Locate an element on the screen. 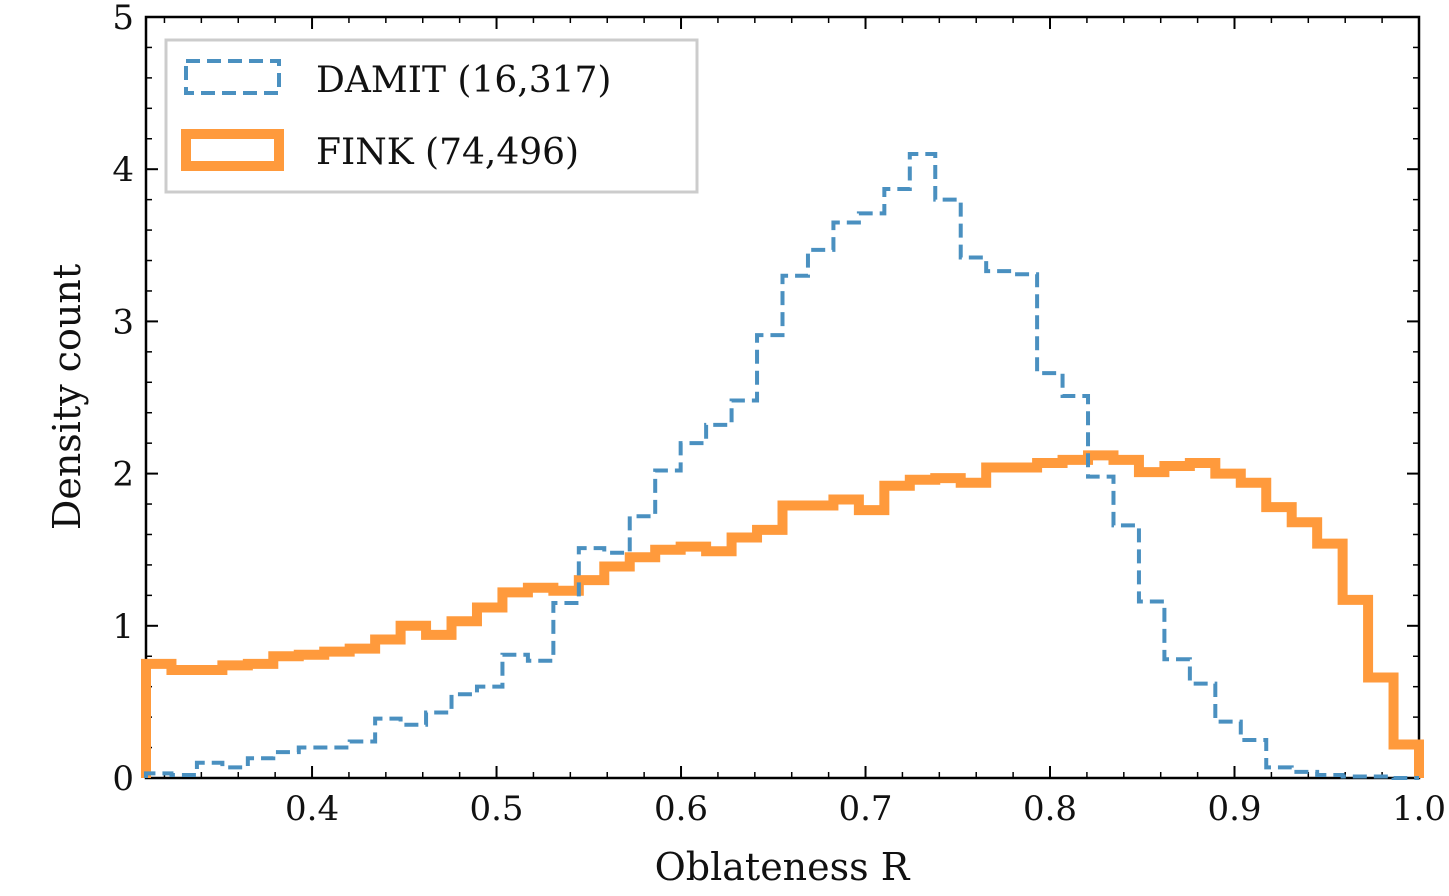 The width and height of the screenshot is (1449, 896). legend: DAMIT (16,317) FINK (74,496) is located at coordinates (431, 116).